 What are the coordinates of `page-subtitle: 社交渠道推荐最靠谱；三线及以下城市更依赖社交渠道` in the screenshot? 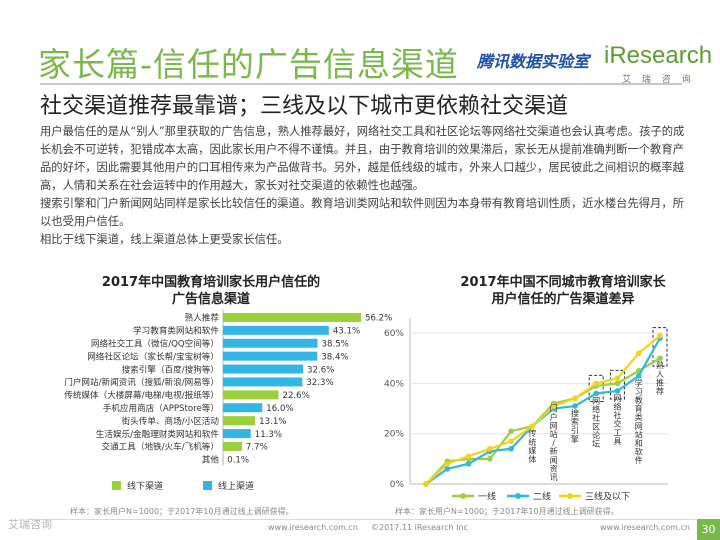 It's located at (304, 106).